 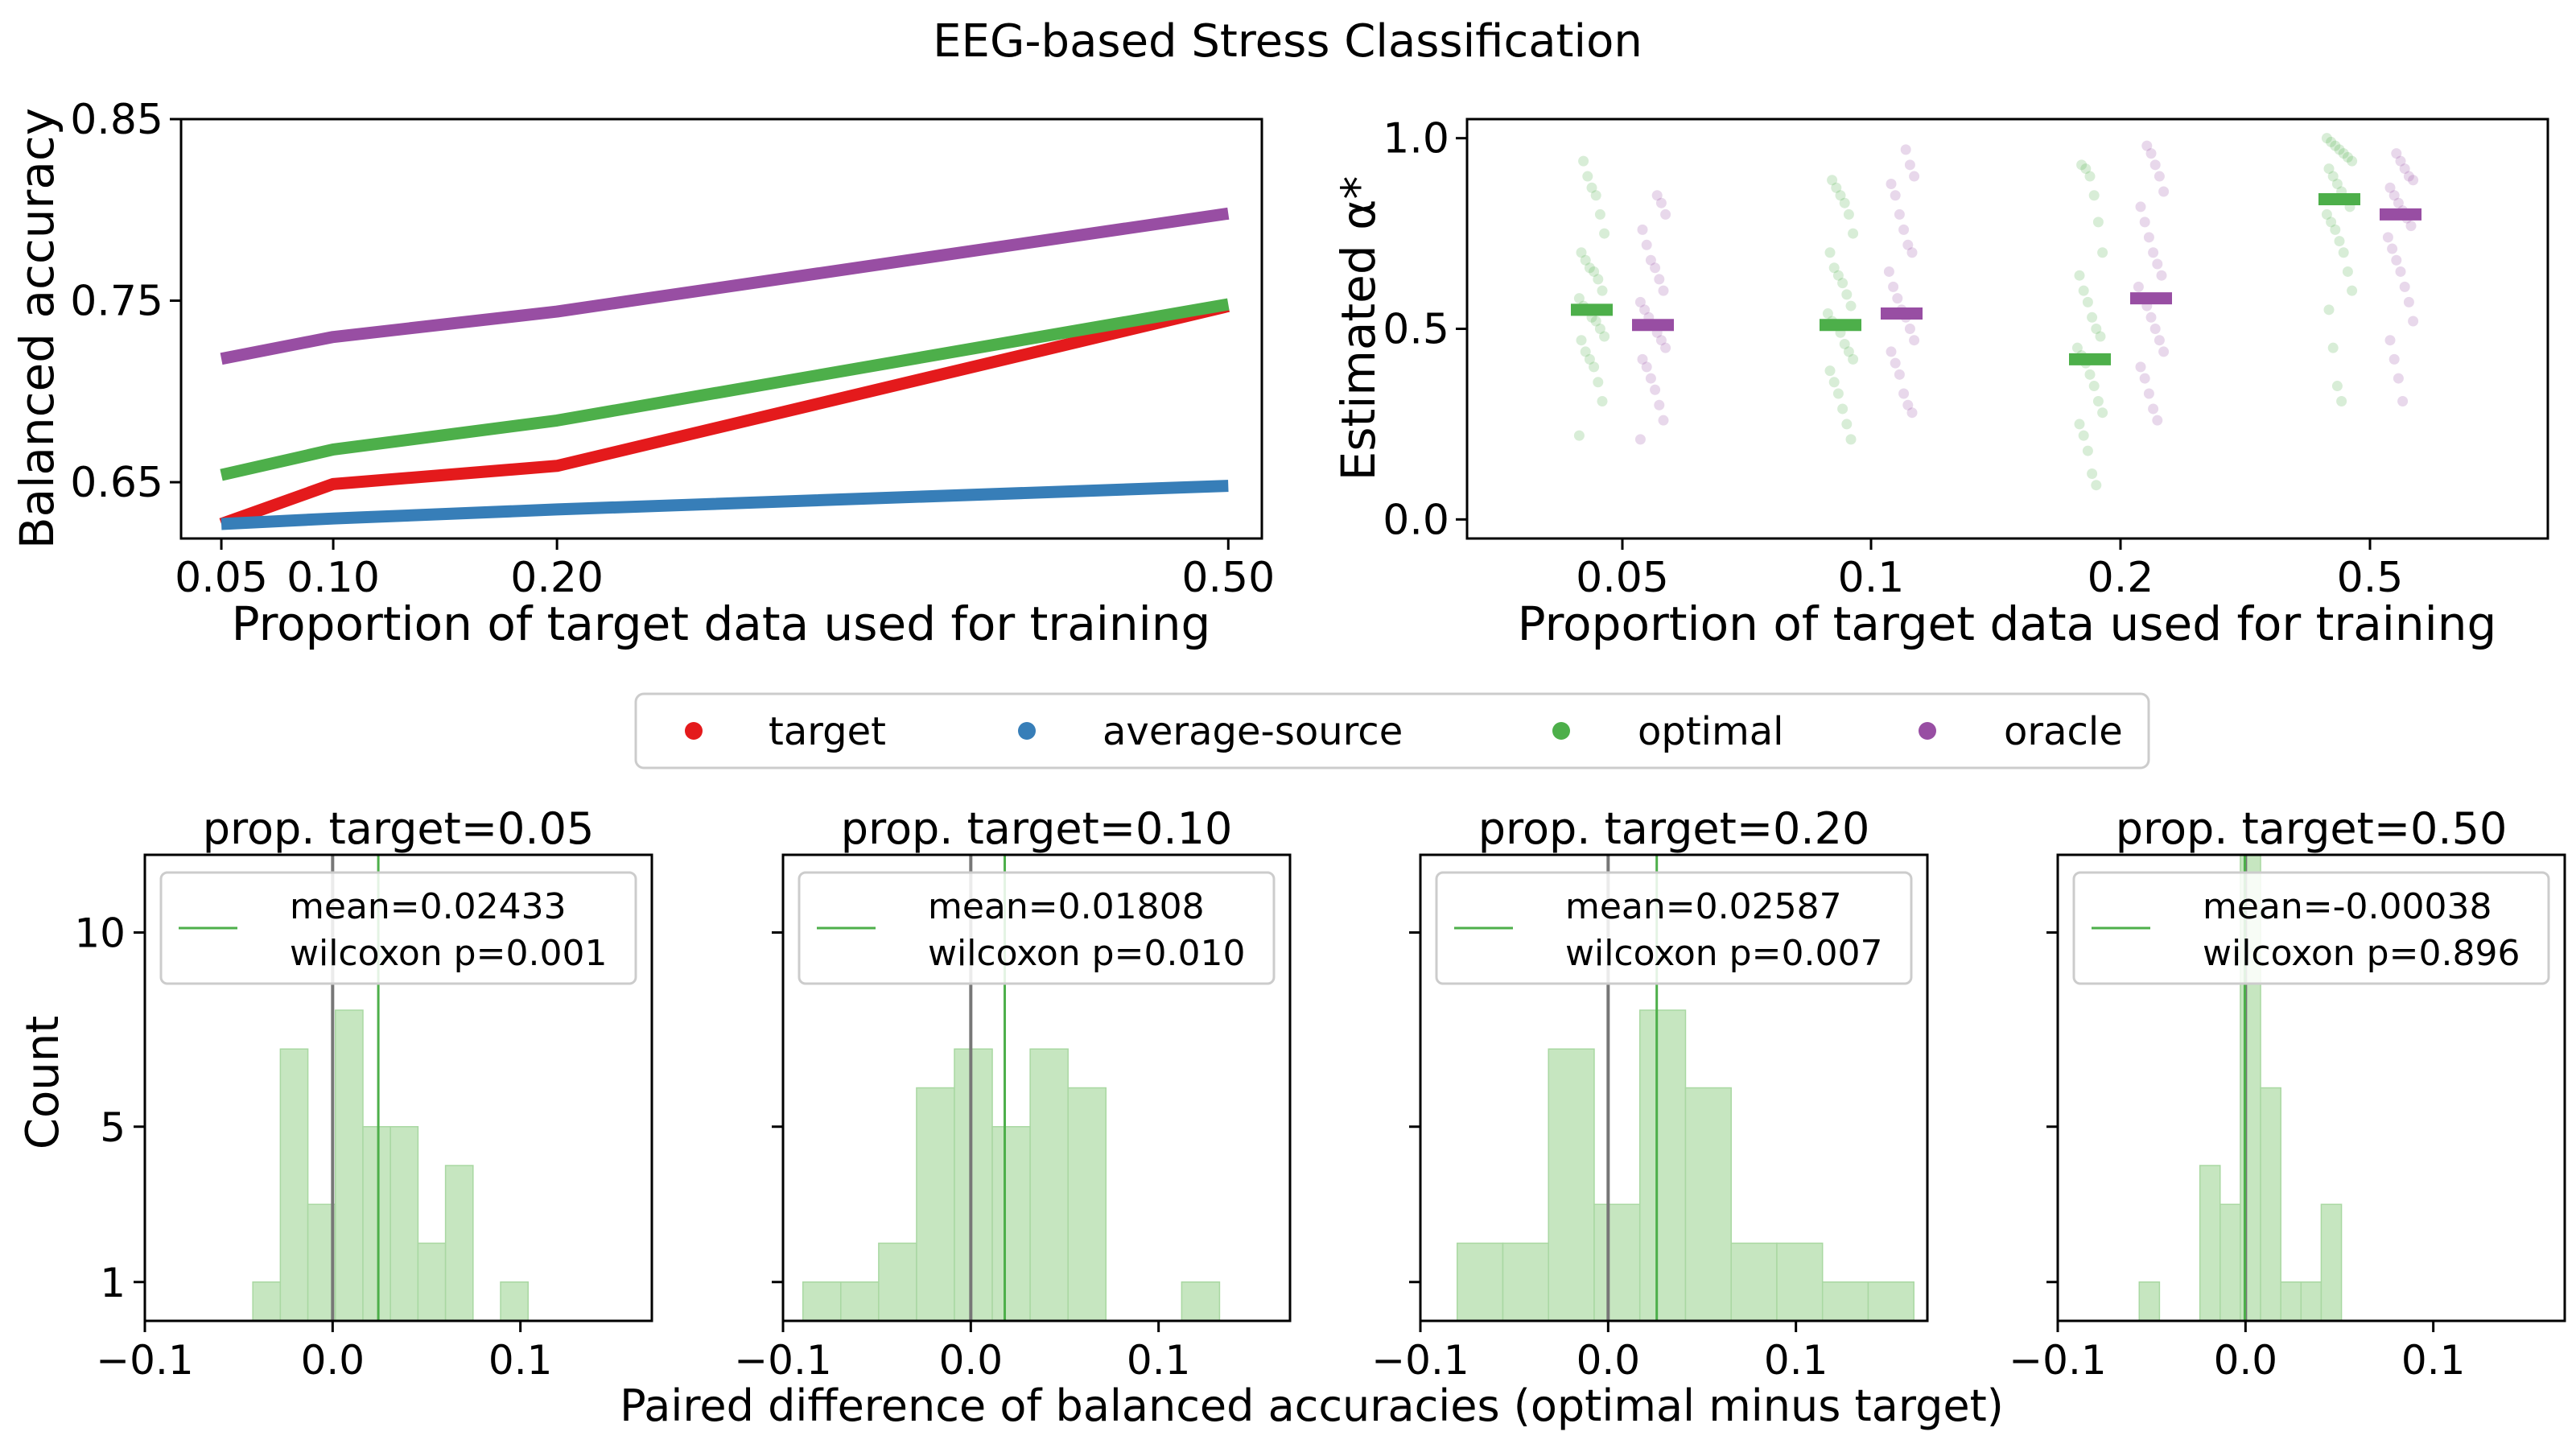 What do you see at coordinates (1027, 731) in the screenshot?
I see `legend-marker-average-source` at bounding box center [1027, 731].